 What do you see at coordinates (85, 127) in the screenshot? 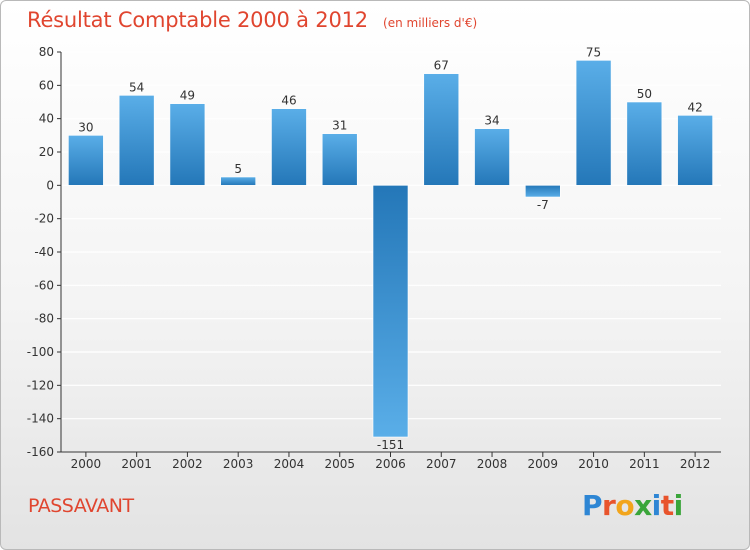
I see `value-label: 30` at bounding box center [85, 127].